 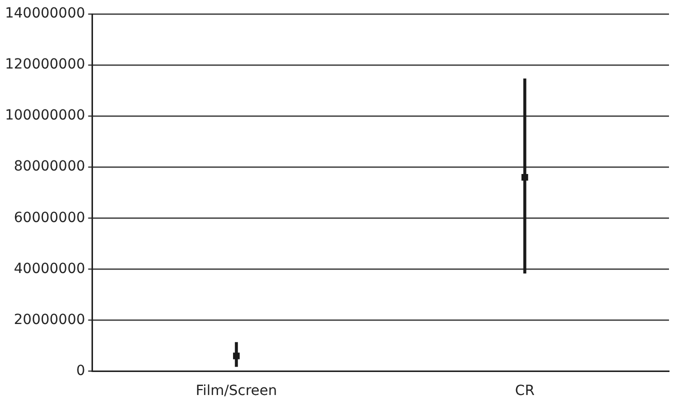 I want to click on y-tick-label: 80000000, so click(x=50, y=166).